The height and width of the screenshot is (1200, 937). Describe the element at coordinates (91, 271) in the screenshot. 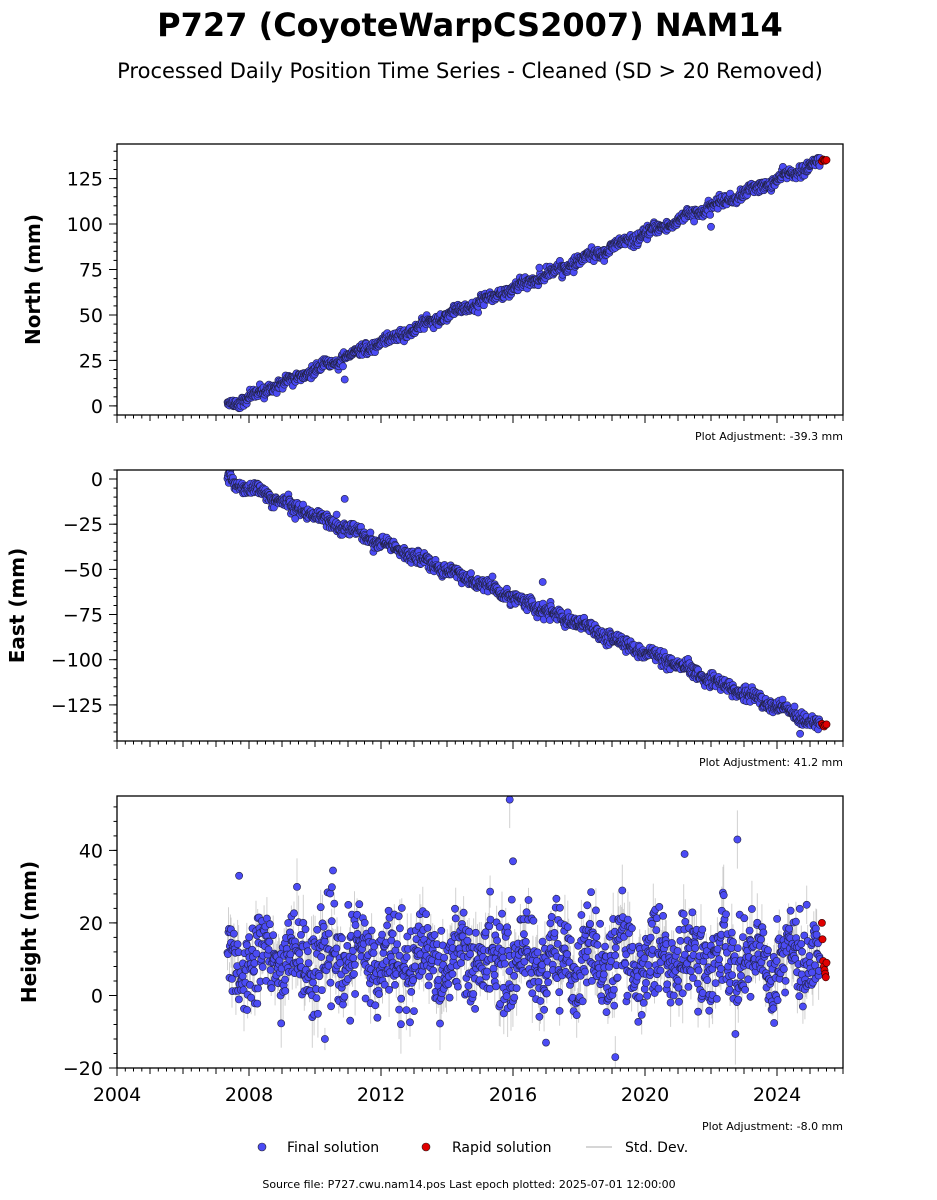

I see `y-tick-label: 75` at that location.